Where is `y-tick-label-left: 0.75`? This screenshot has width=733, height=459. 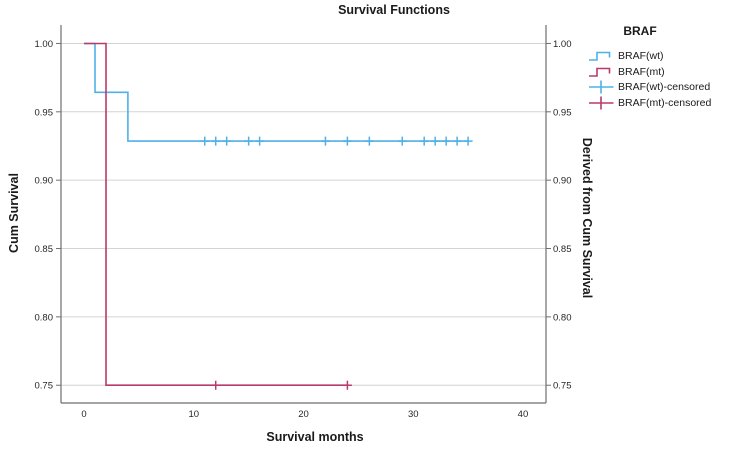
y-tick-label-left: 0.75 is located at coordinates (44, 386).